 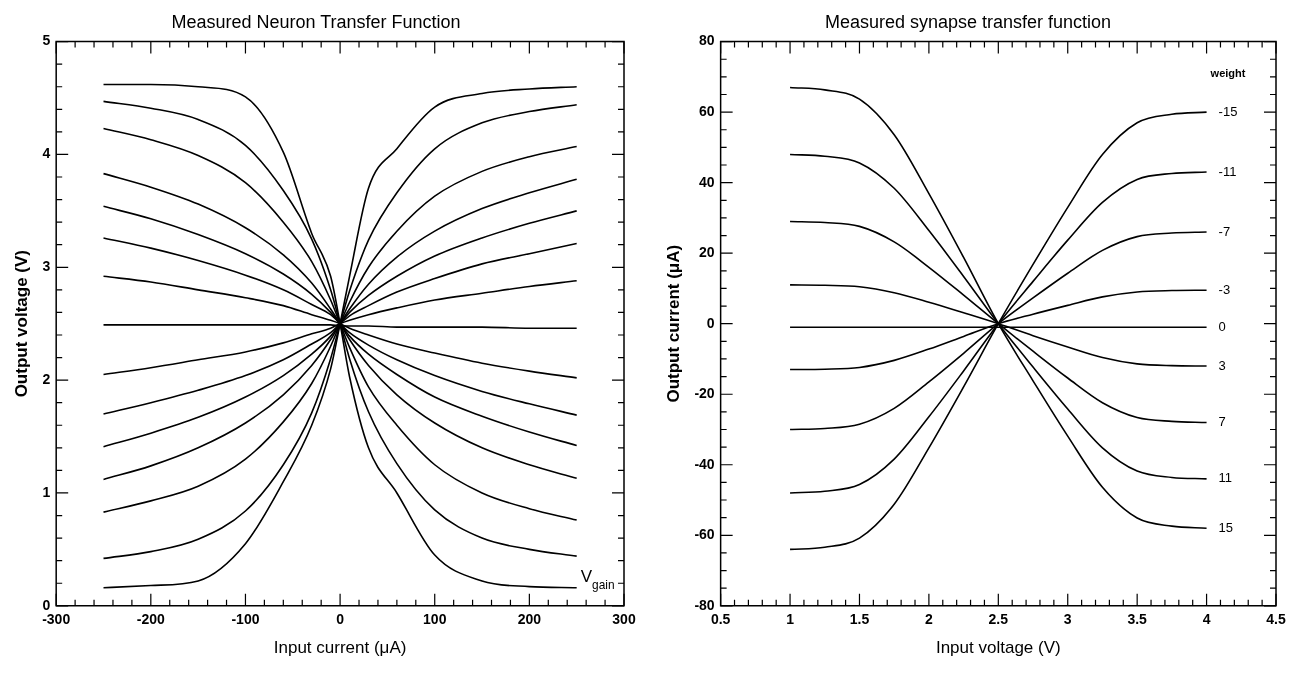 I want to click on series-label: -3, so click(x=1224, y=289).